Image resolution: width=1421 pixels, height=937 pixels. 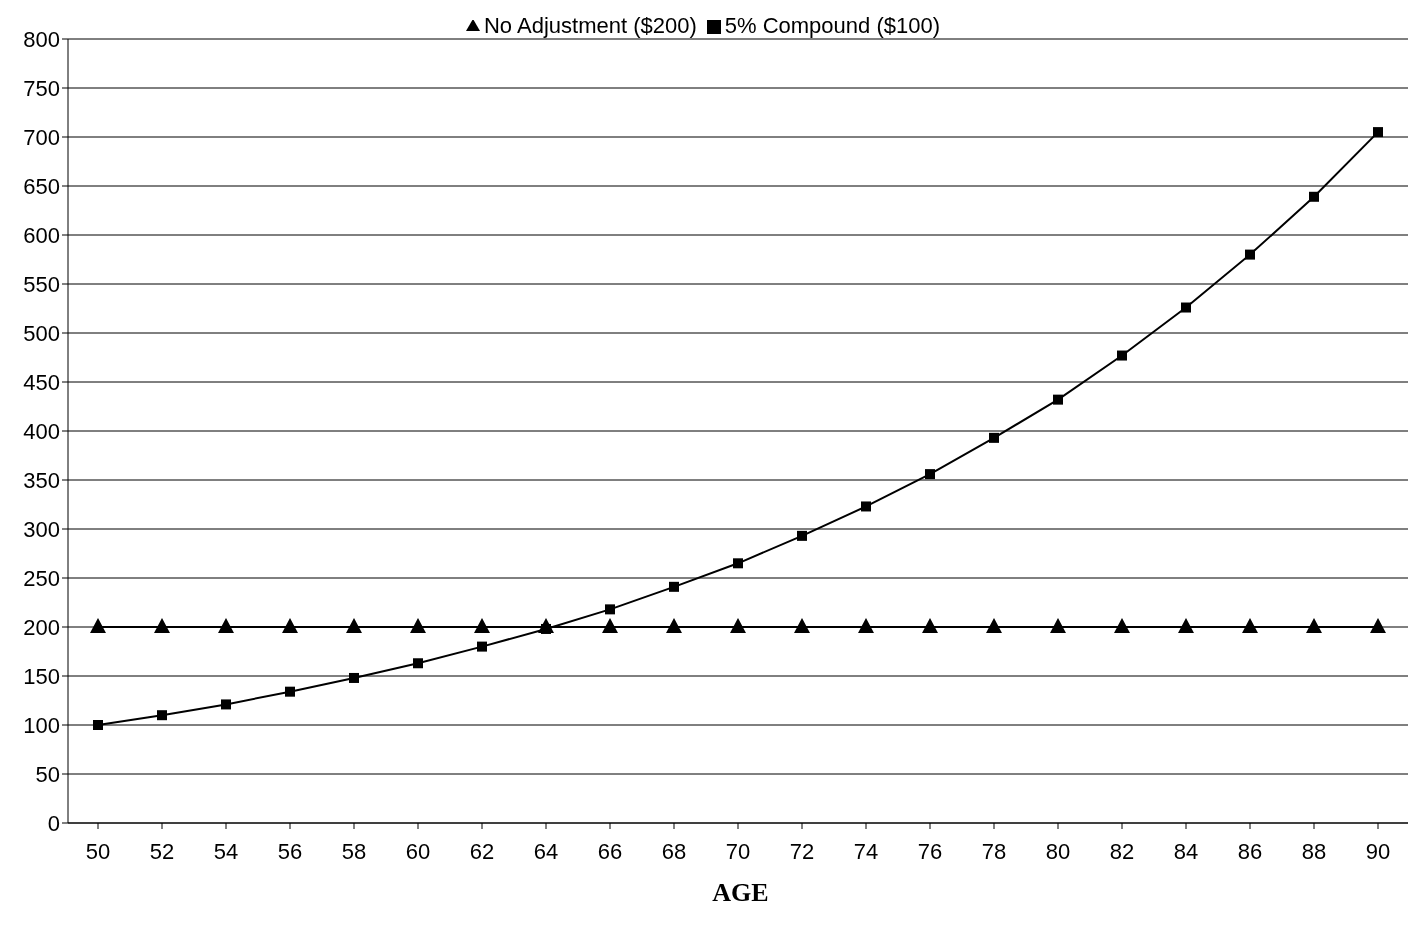 What do you see at coordinates (41, 186) in the screenshot?
I see `y-tick-label: 650` at bounding box center [41, 186].